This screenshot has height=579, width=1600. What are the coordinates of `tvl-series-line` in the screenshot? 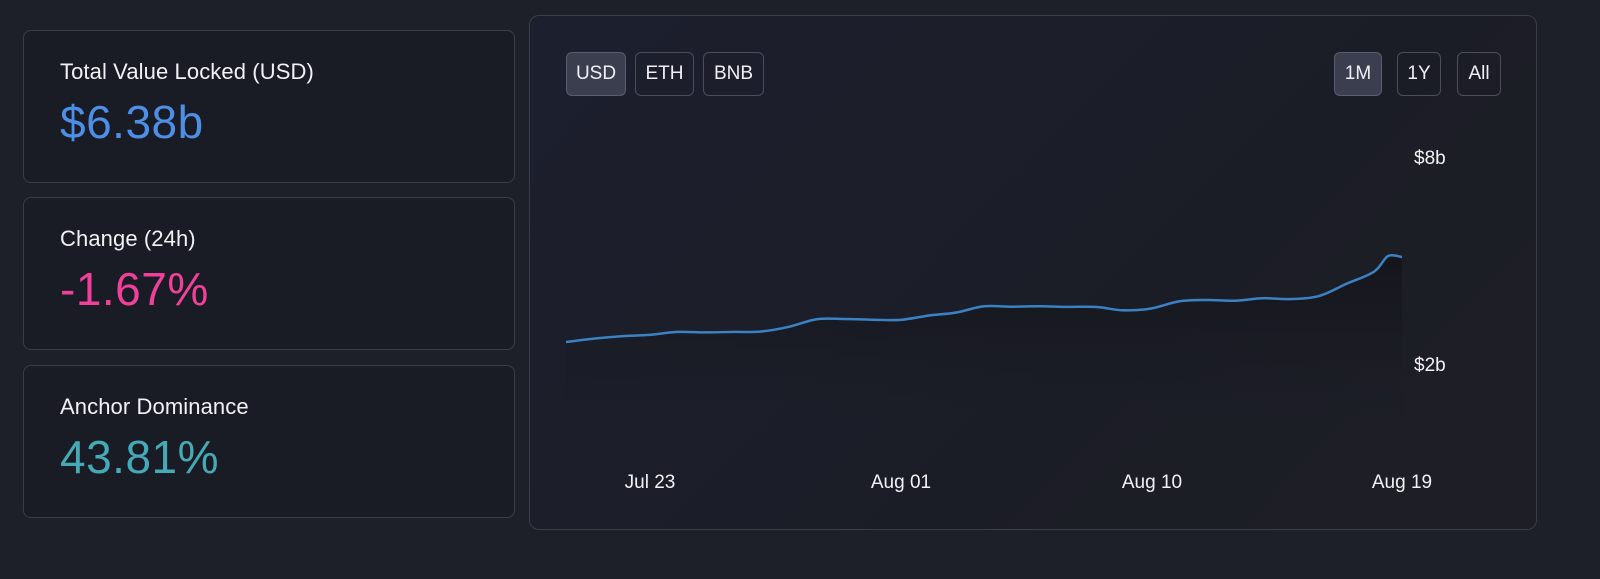 It's located at (984, 298).